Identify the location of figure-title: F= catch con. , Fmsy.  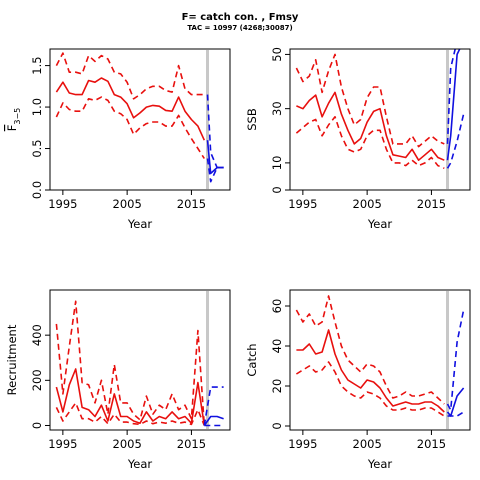
(240, 17).